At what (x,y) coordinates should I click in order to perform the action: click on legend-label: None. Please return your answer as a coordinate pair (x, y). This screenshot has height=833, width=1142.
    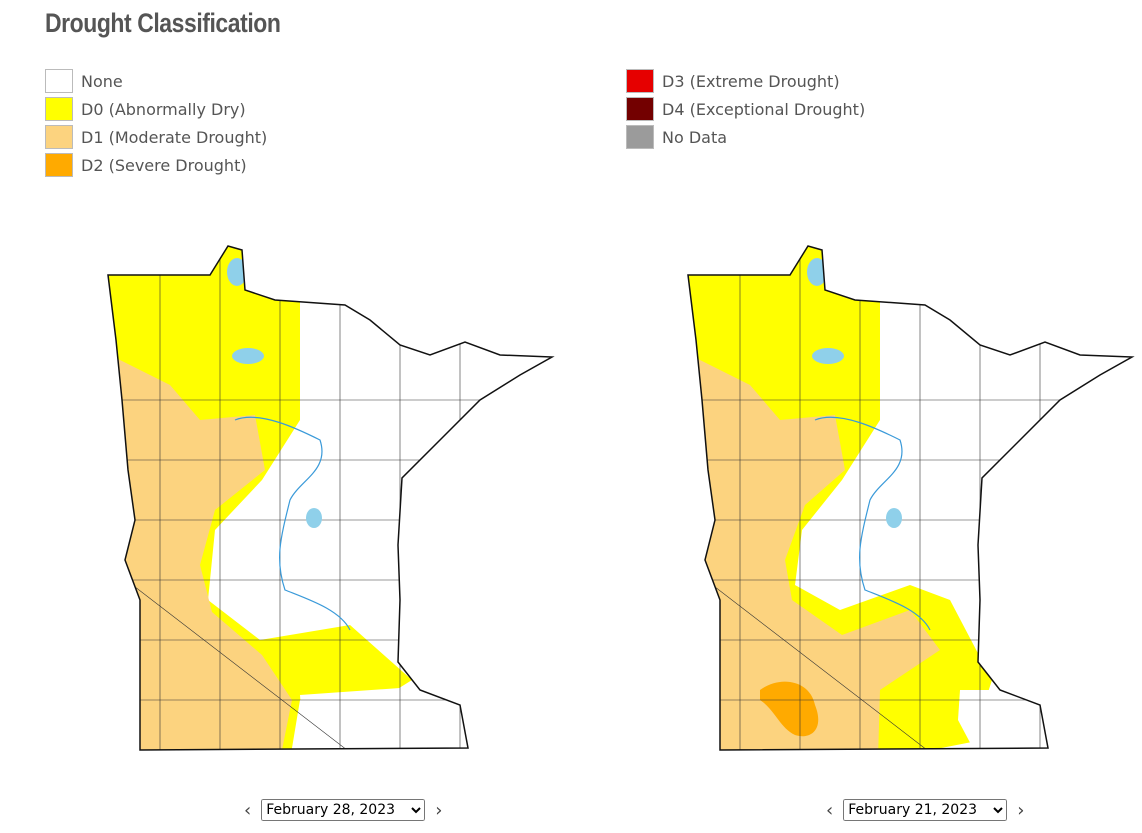
    Looking at the image, I should click on (102, 81).